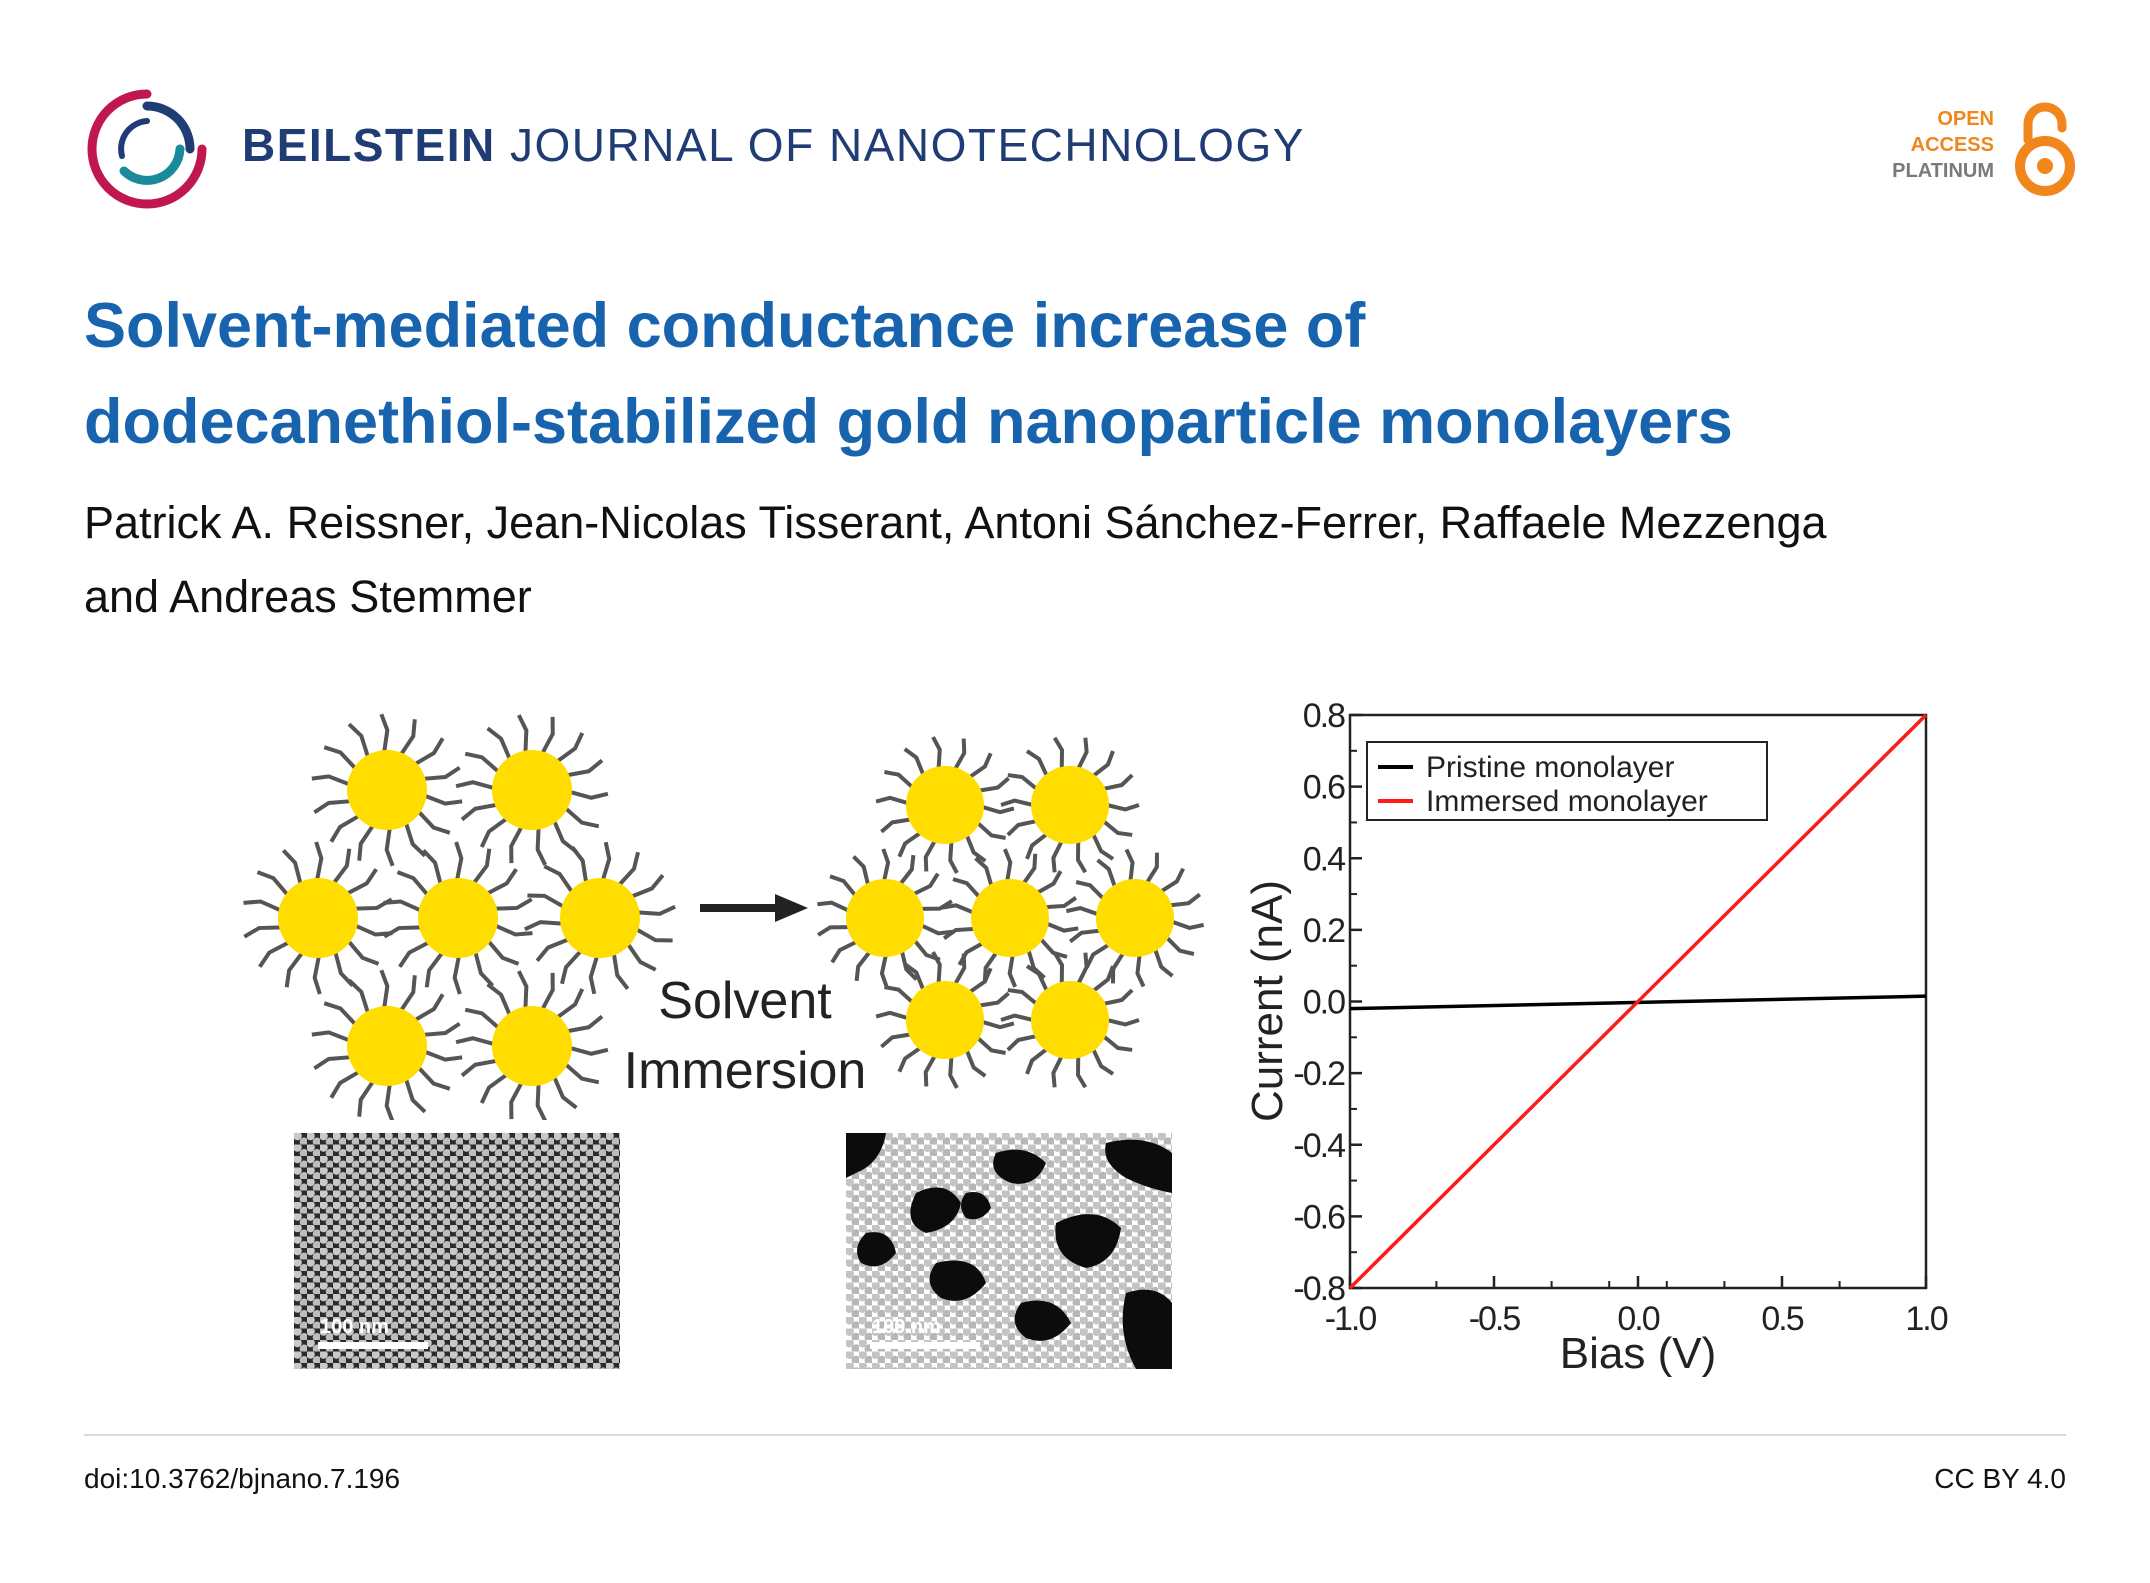 This screenshot has width=2150, height=1583. Describe the element at coordinates (1638, 1001) in the screenshot. I see `series-line-immersed-monolayer` at that location.